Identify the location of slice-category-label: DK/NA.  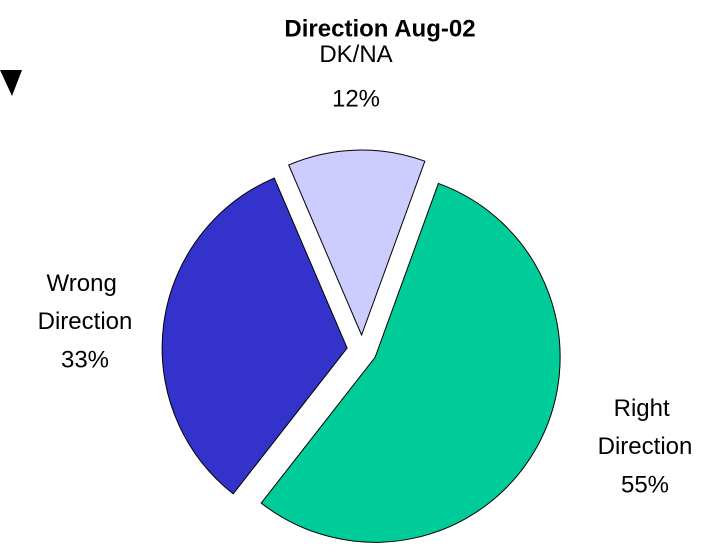
(355, 54).